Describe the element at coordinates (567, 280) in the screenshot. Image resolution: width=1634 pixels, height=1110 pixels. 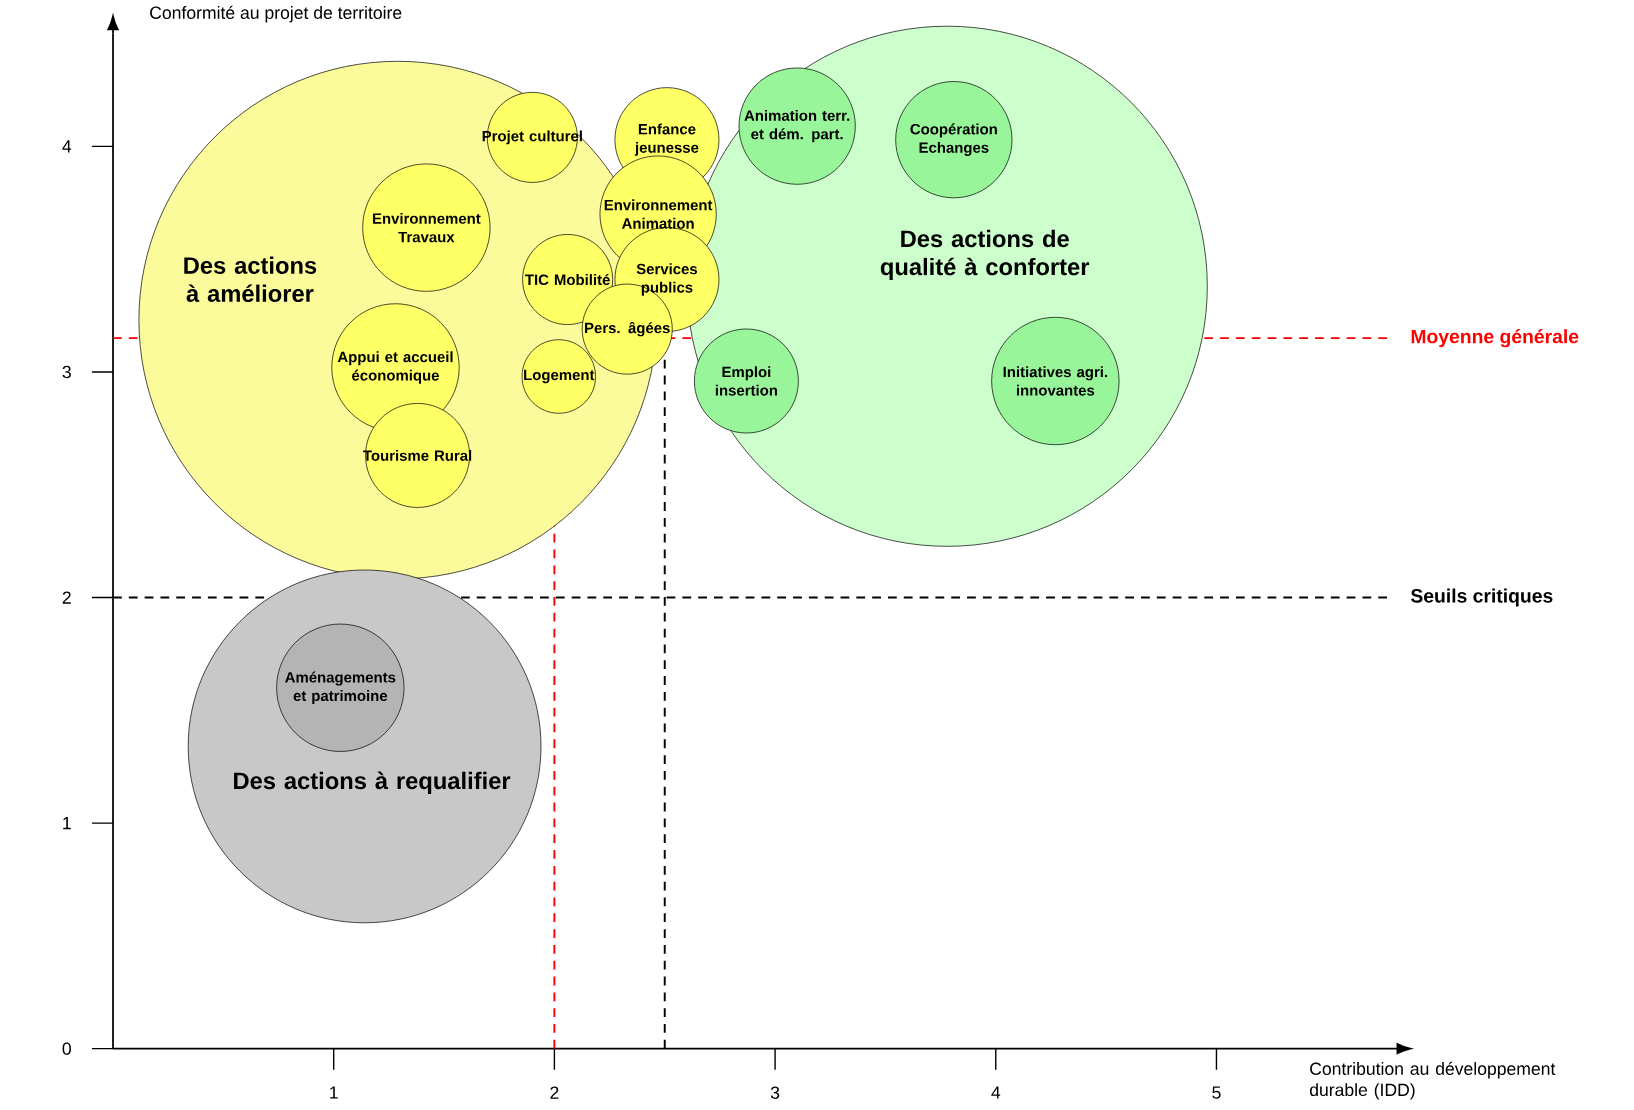
I see `annotation: TIC Mobilité` at that location.